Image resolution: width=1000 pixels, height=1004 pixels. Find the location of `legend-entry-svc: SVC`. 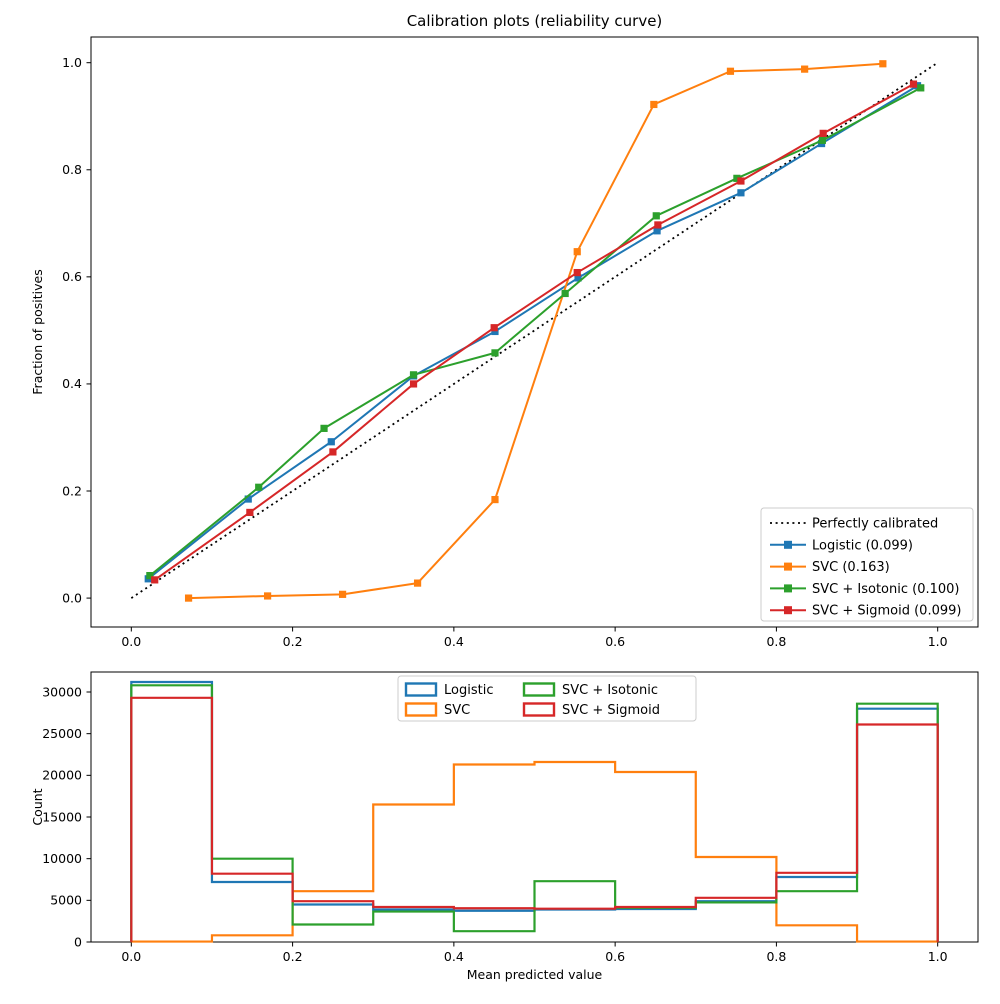

legend-entry-svc: SVC is located at coordinates (437, 710).